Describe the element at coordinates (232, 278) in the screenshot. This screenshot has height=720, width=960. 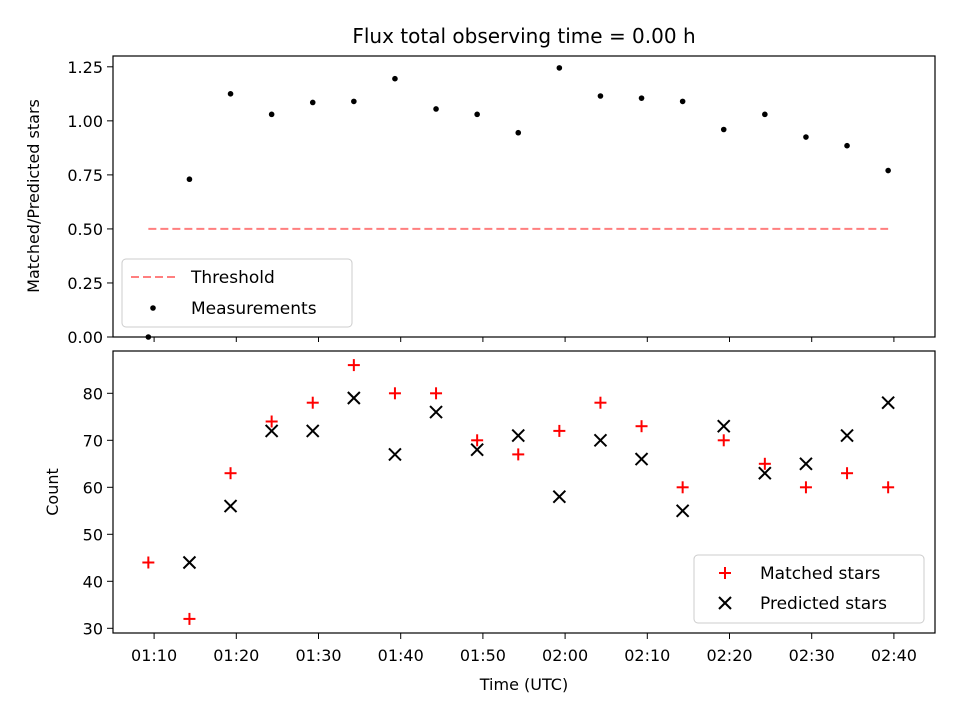
I see `legend-threshold-label: Threshold` at that location.